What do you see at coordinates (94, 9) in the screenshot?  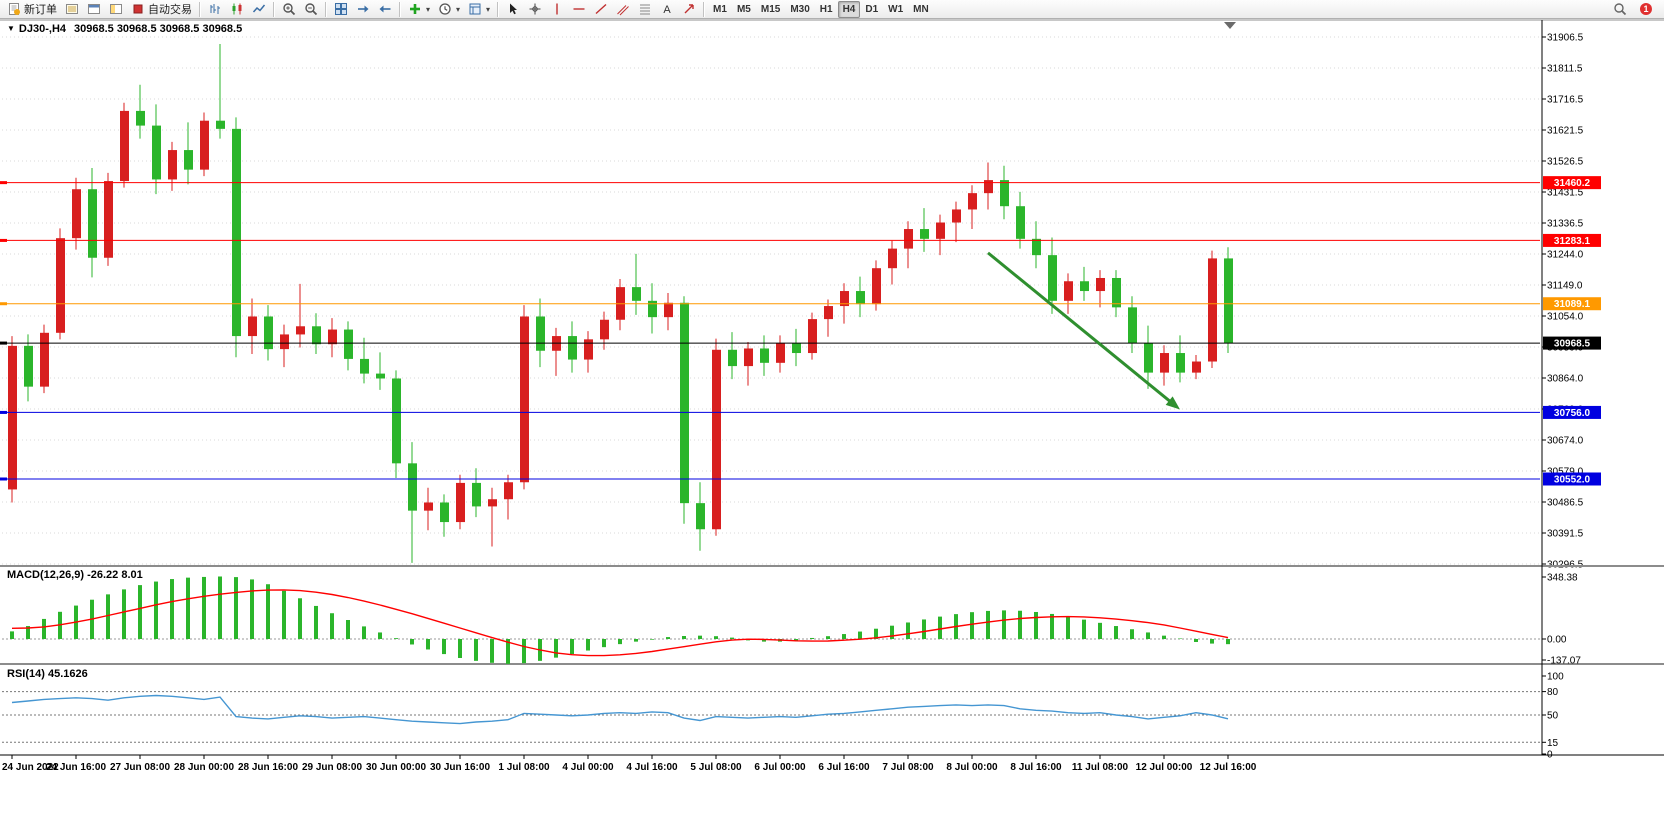 I see `data-window-button` at bounding box center [94, 9].